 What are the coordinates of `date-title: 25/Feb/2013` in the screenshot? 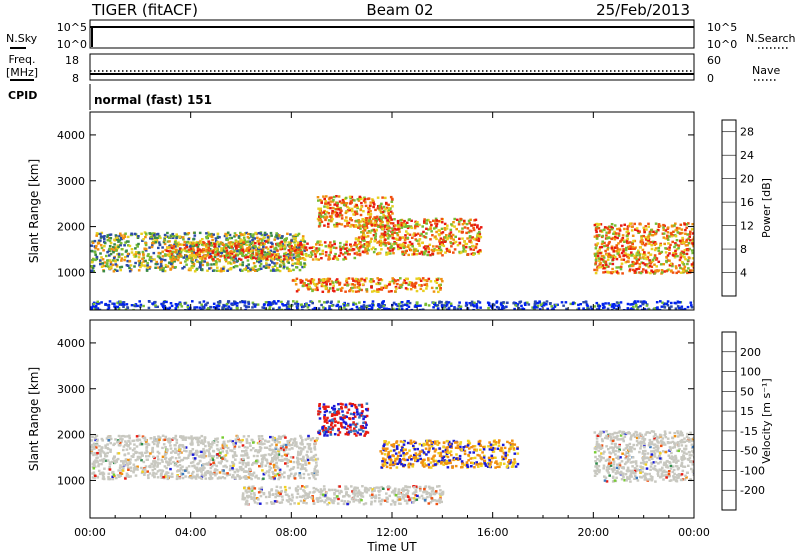 It's located at (643, 10).